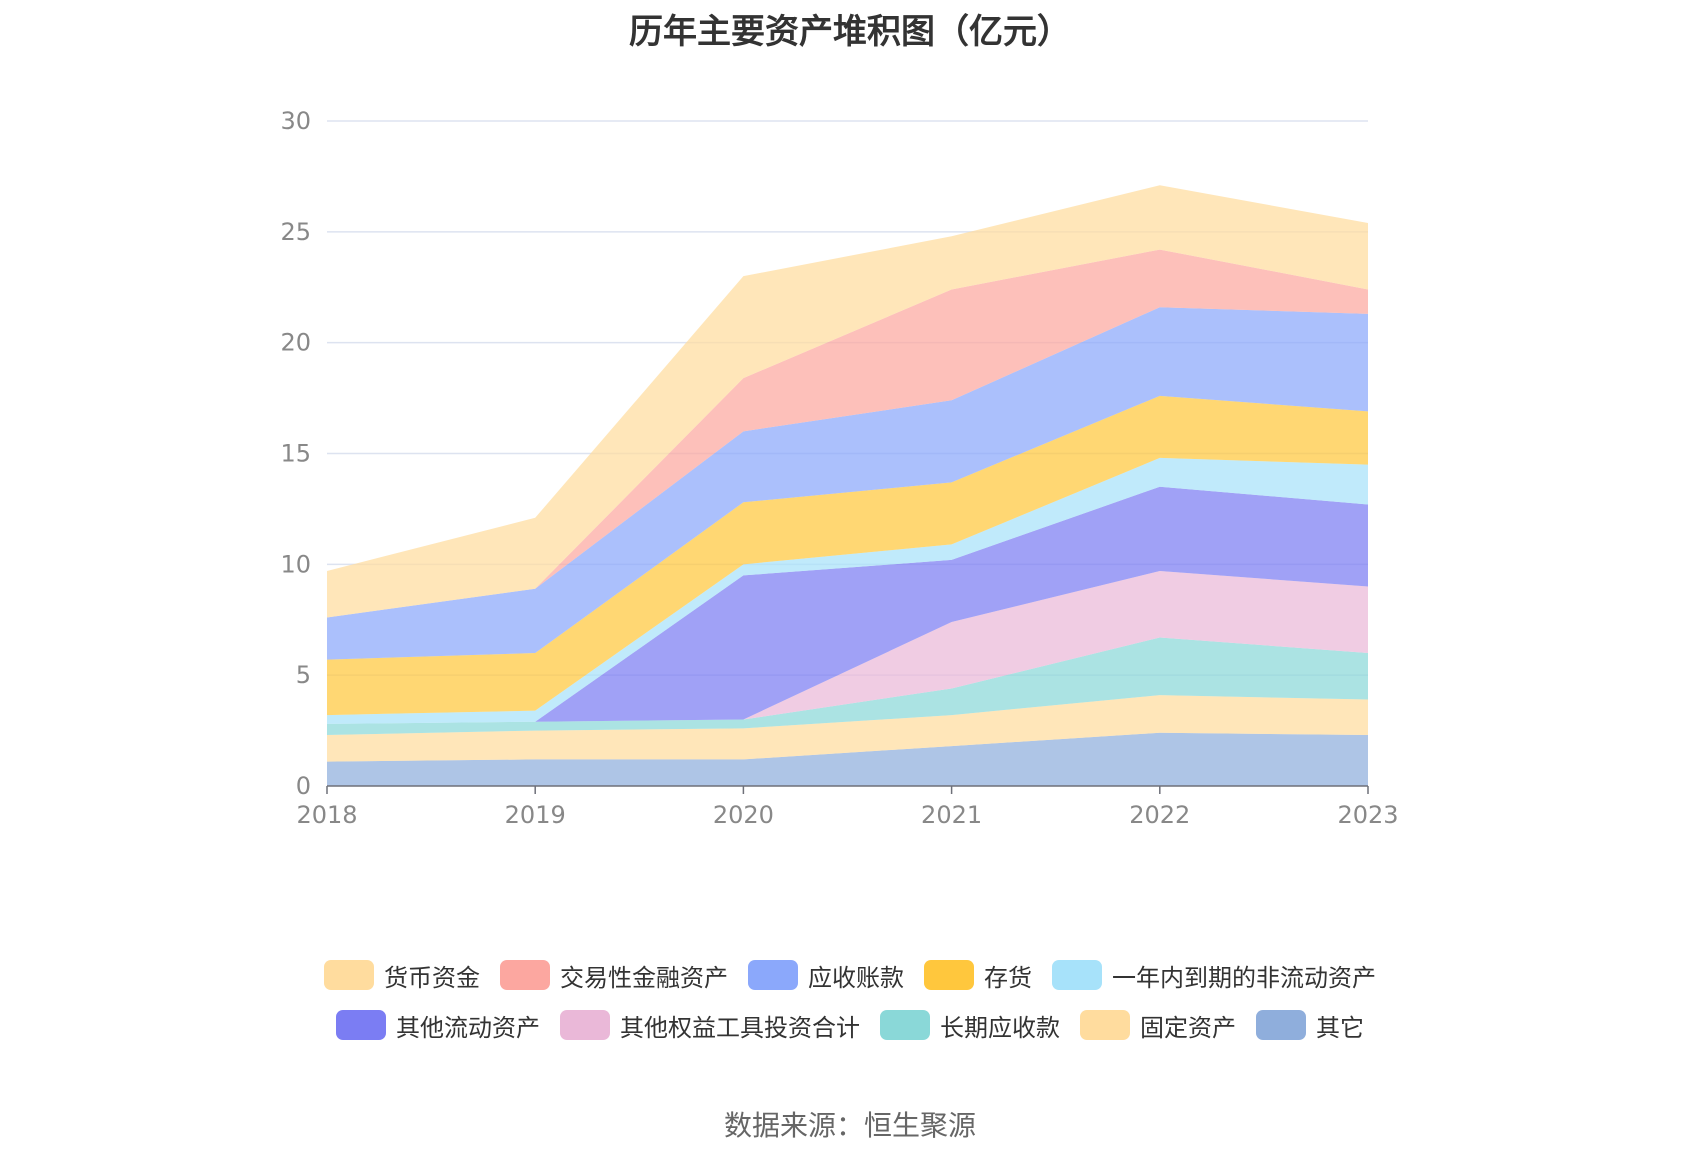  What do you see at coordinates (1340, 1027) in the screenshot?
I see `legend-label: 其它` at bounding box center [1340, 1027].